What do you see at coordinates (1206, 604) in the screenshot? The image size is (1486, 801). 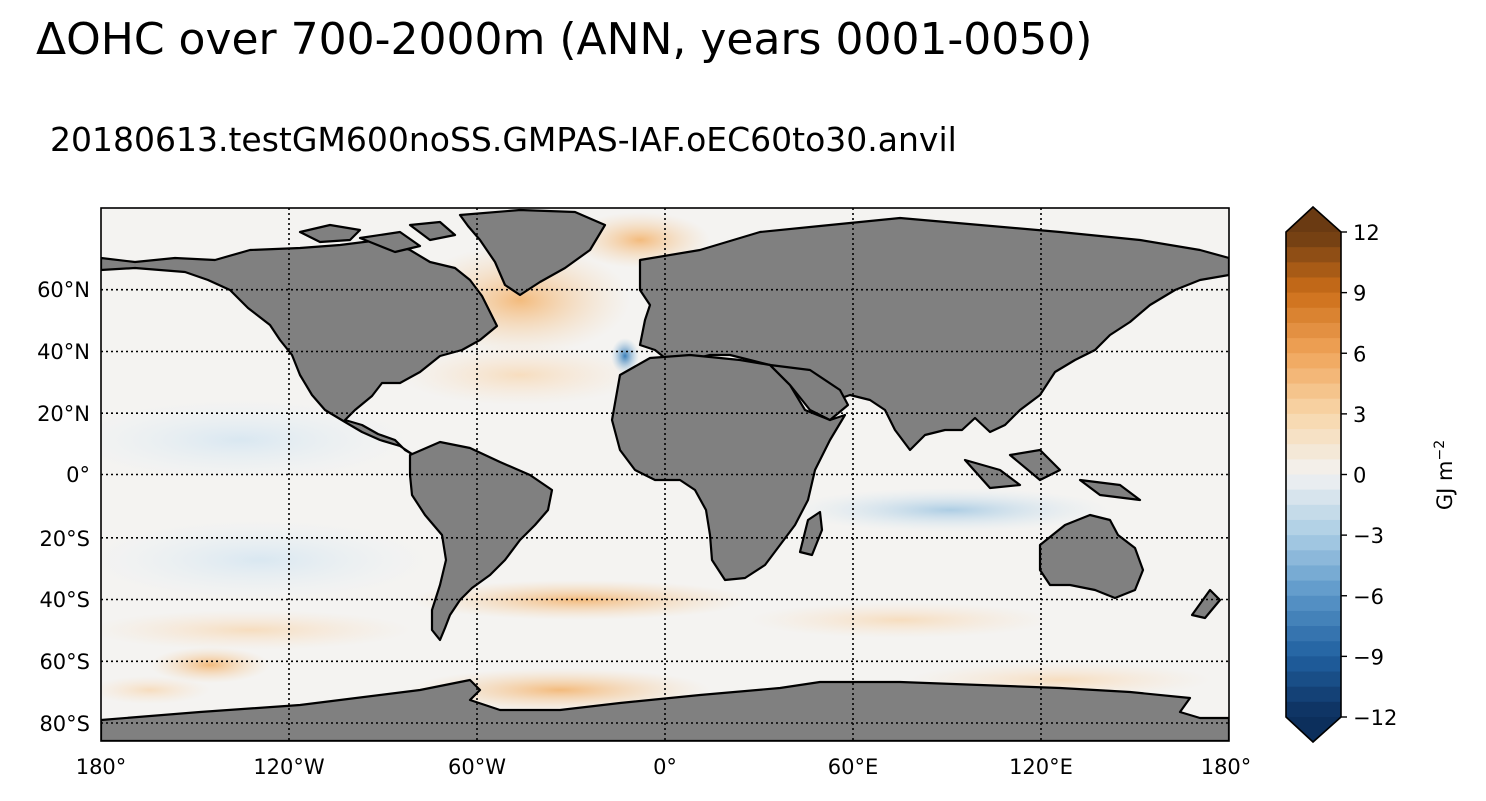 I see `land-new-zealand` at bounding box center [1206, 604].